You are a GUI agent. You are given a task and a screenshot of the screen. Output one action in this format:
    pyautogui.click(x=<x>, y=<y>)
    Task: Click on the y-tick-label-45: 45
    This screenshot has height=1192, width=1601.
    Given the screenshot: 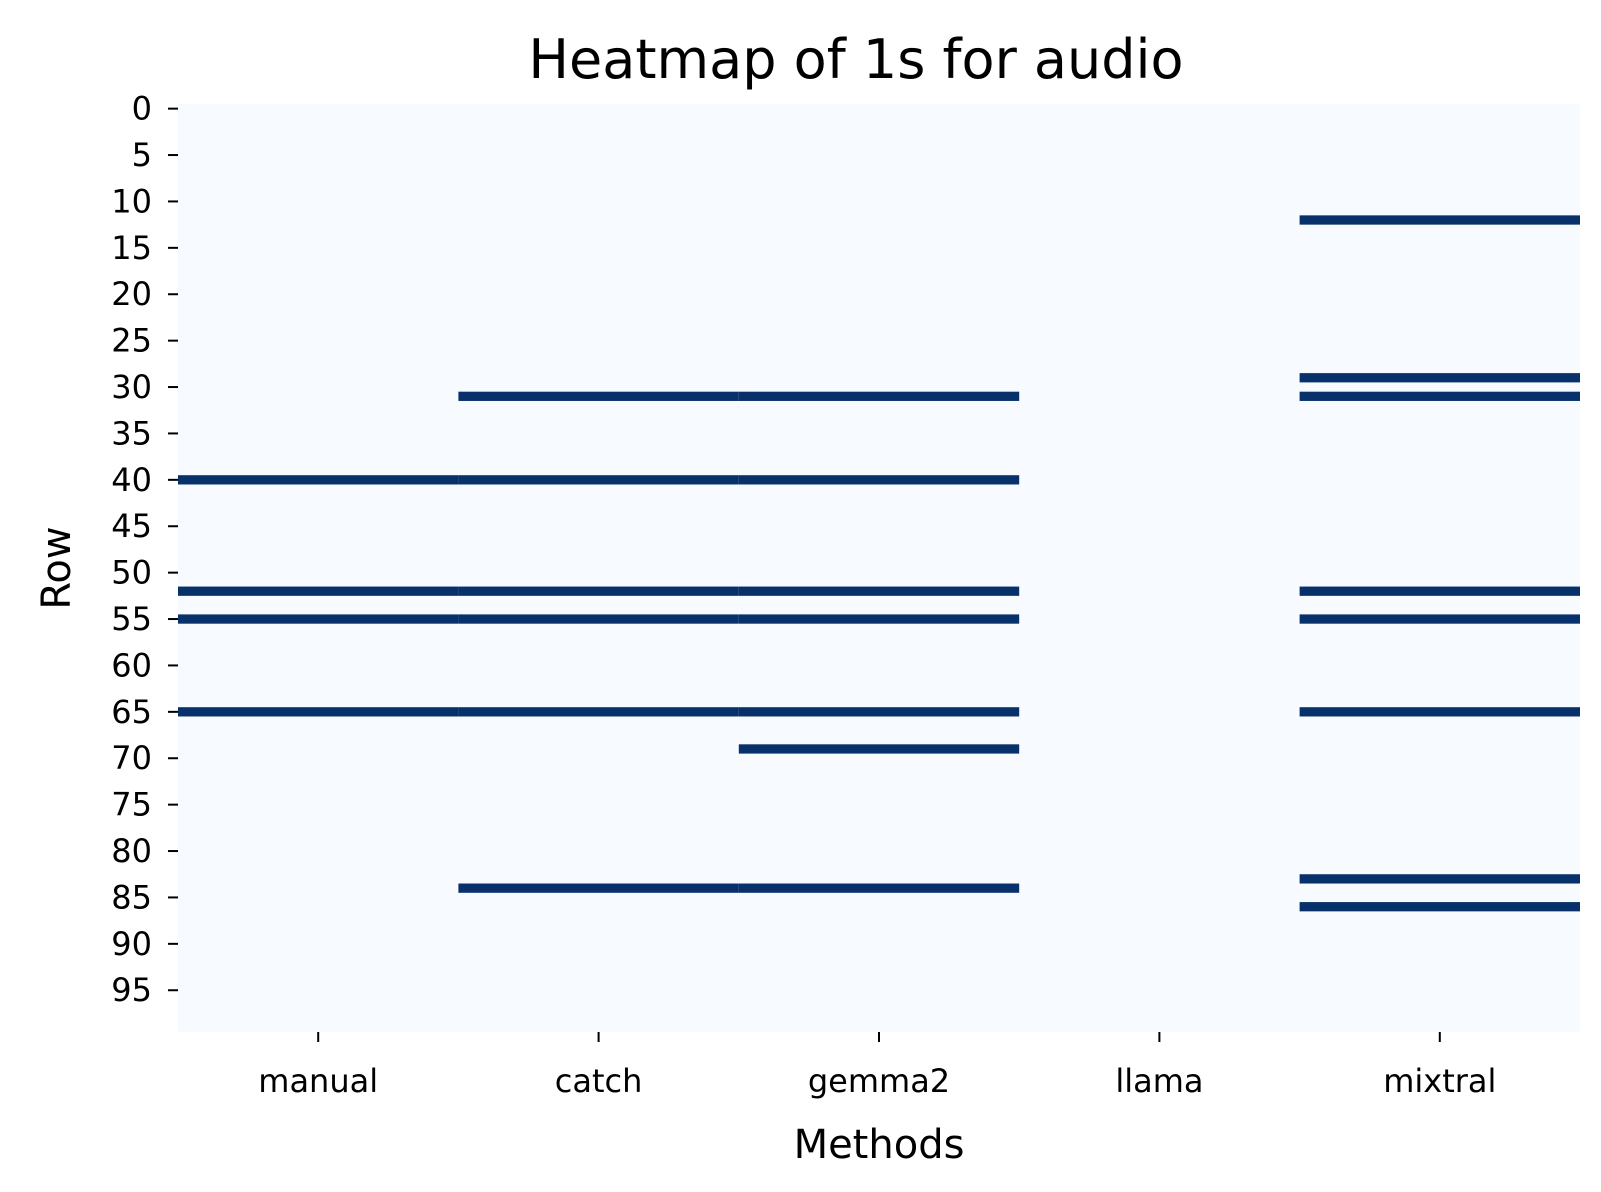 What is the action you would take?
    pyautogui.click(x=131, y=526)
    